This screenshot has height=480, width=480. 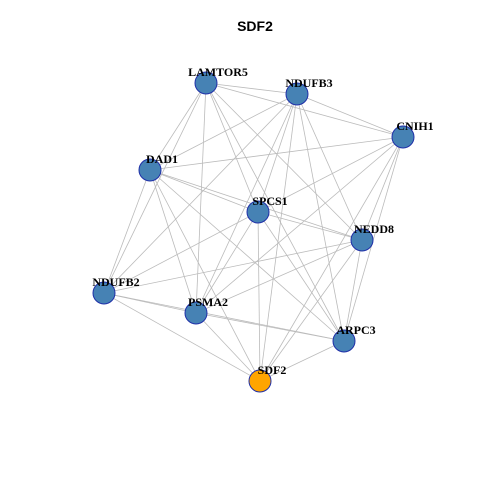 I want to click on title: SDF2, so click(x=255, y=26).